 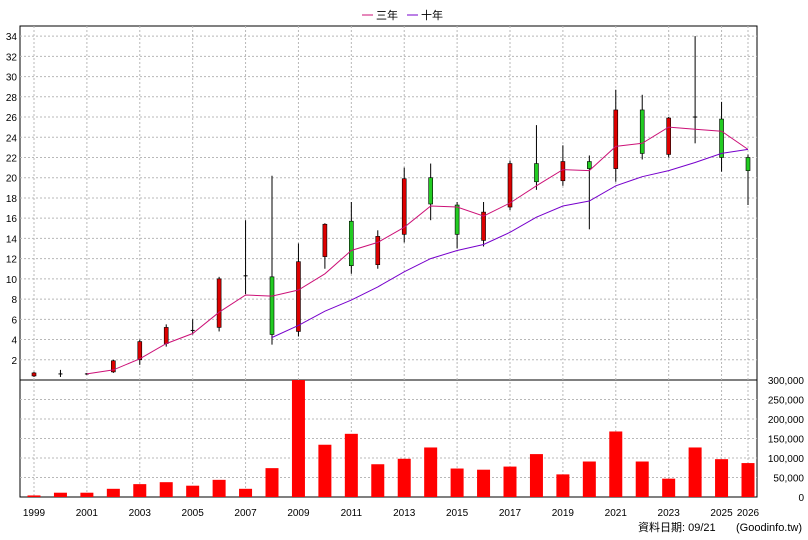 I want to click on x-tick-label: 2005, so click(x=193, y=513).